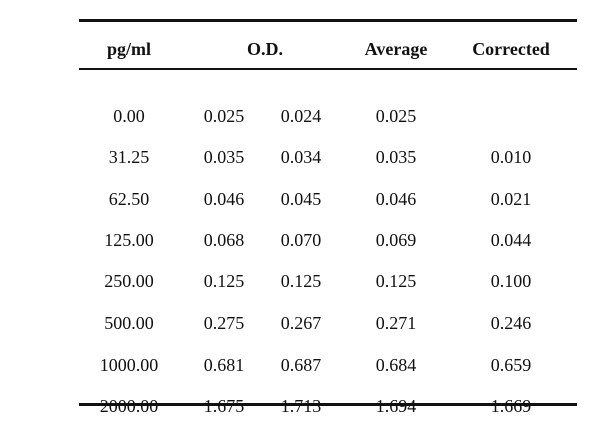 Image resolution: width=600 pixels, height=432 pixels. What do you see at coordinates (396, 116) in the screenshot?
I see `cell-average: 0.025` at bounding box center [396, 116].